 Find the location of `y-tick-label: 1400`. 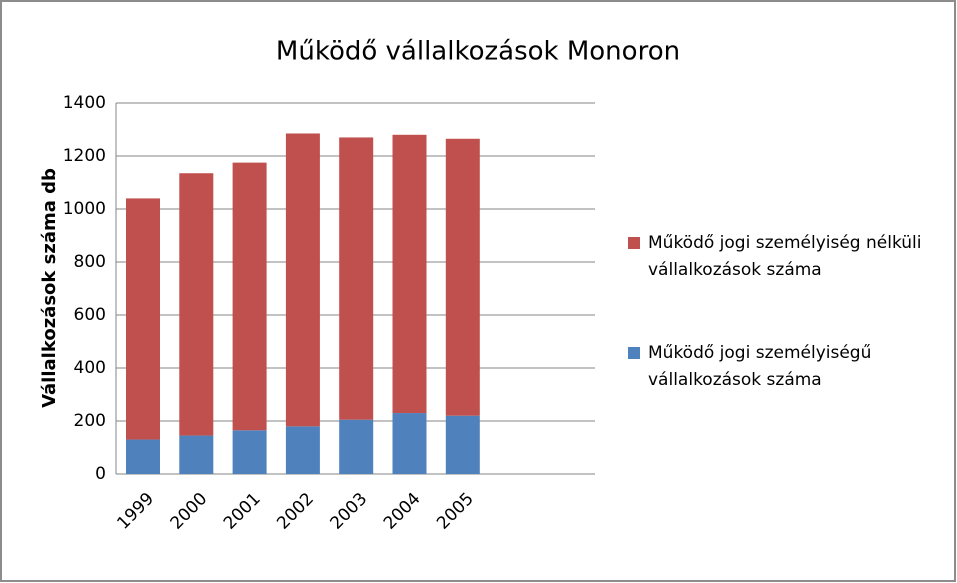

y-tick-label: 1400 is located at coordinates (84, 103).